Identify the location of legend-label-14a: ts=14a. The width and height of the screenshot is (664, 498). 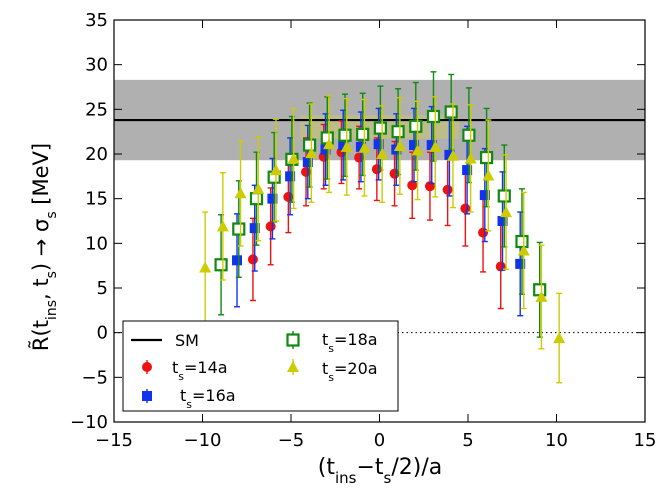
(200, 370).